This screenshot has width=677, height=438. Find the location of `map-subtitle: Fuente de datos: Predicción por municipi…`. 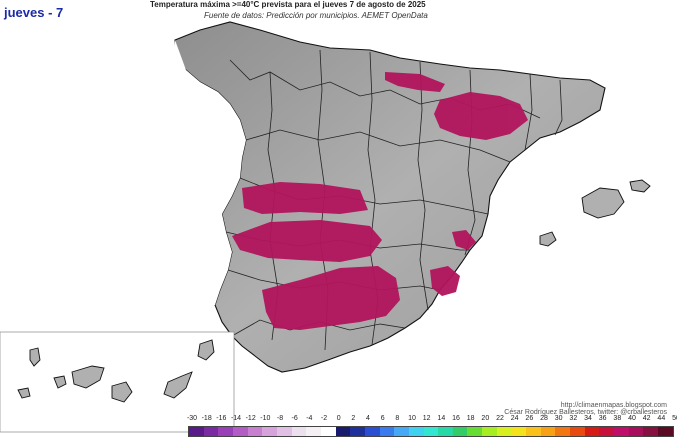

map-subtitle: Fuente de datos: Predicción por municipi… is located at coordinates (316, 15).